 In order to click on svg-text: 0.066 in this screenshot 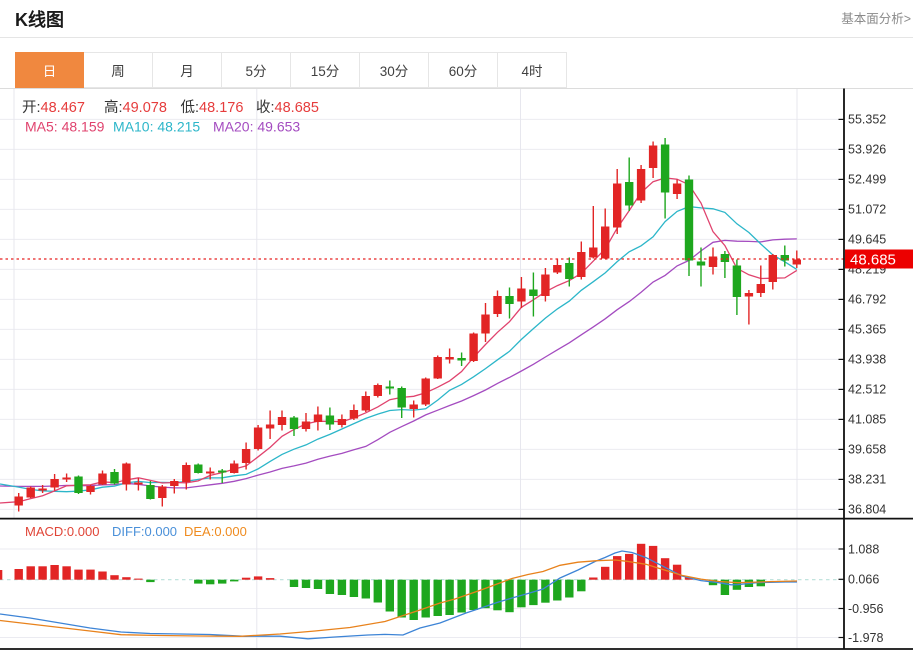, I will do `click(863, 580)`.